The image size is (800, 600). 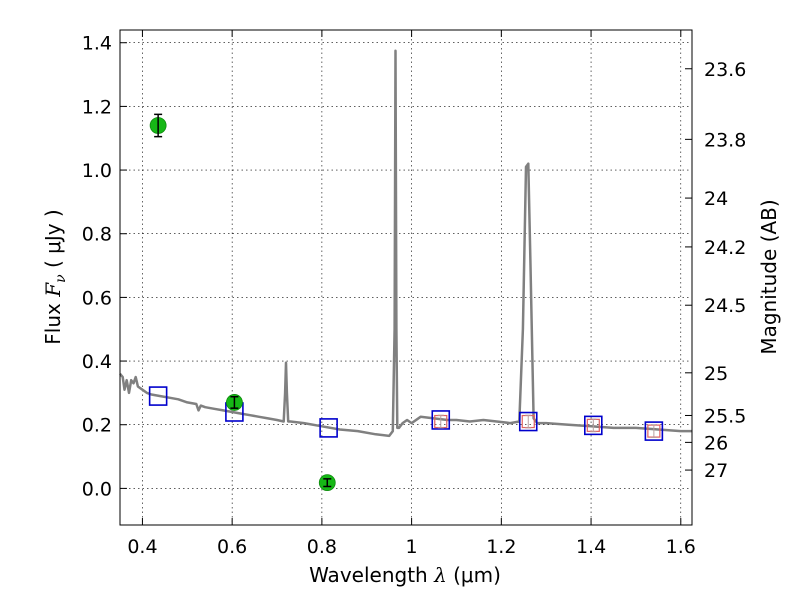 What do you see at coordinates (97, 362) in the screenshot?
I see `y-tick-label: 0.4` at bounding box center [97, 362].